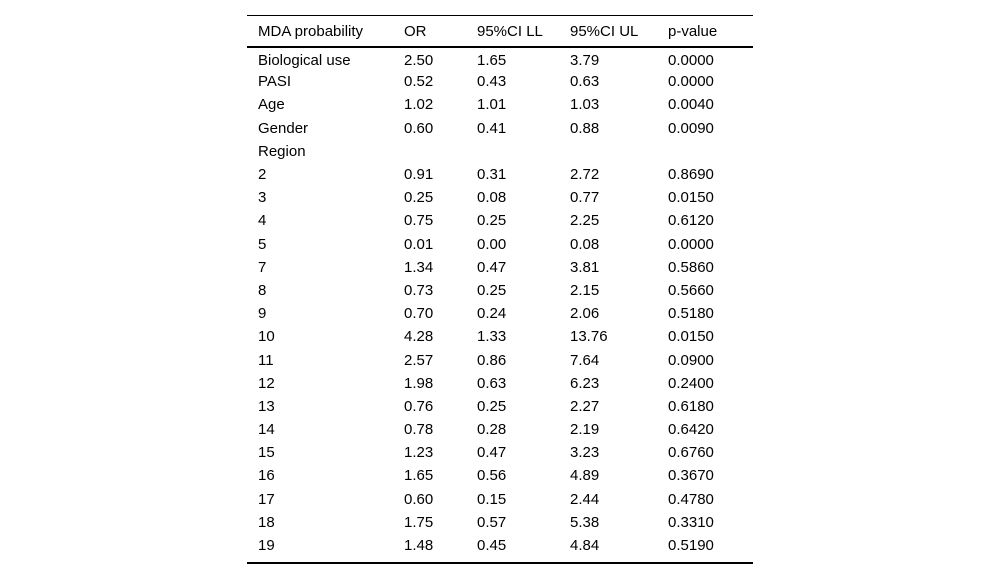 The image size is (1000, 576). Describe the element at coordinates (500, 499) in the screenshot. I see `table-row: 17 0.60 0.15 2.44 0.4780` at that location.